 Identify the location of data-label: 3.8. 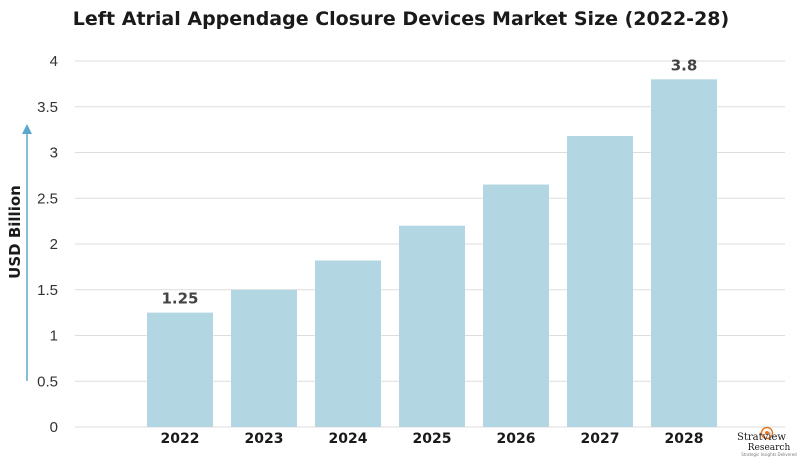
(684, 65).